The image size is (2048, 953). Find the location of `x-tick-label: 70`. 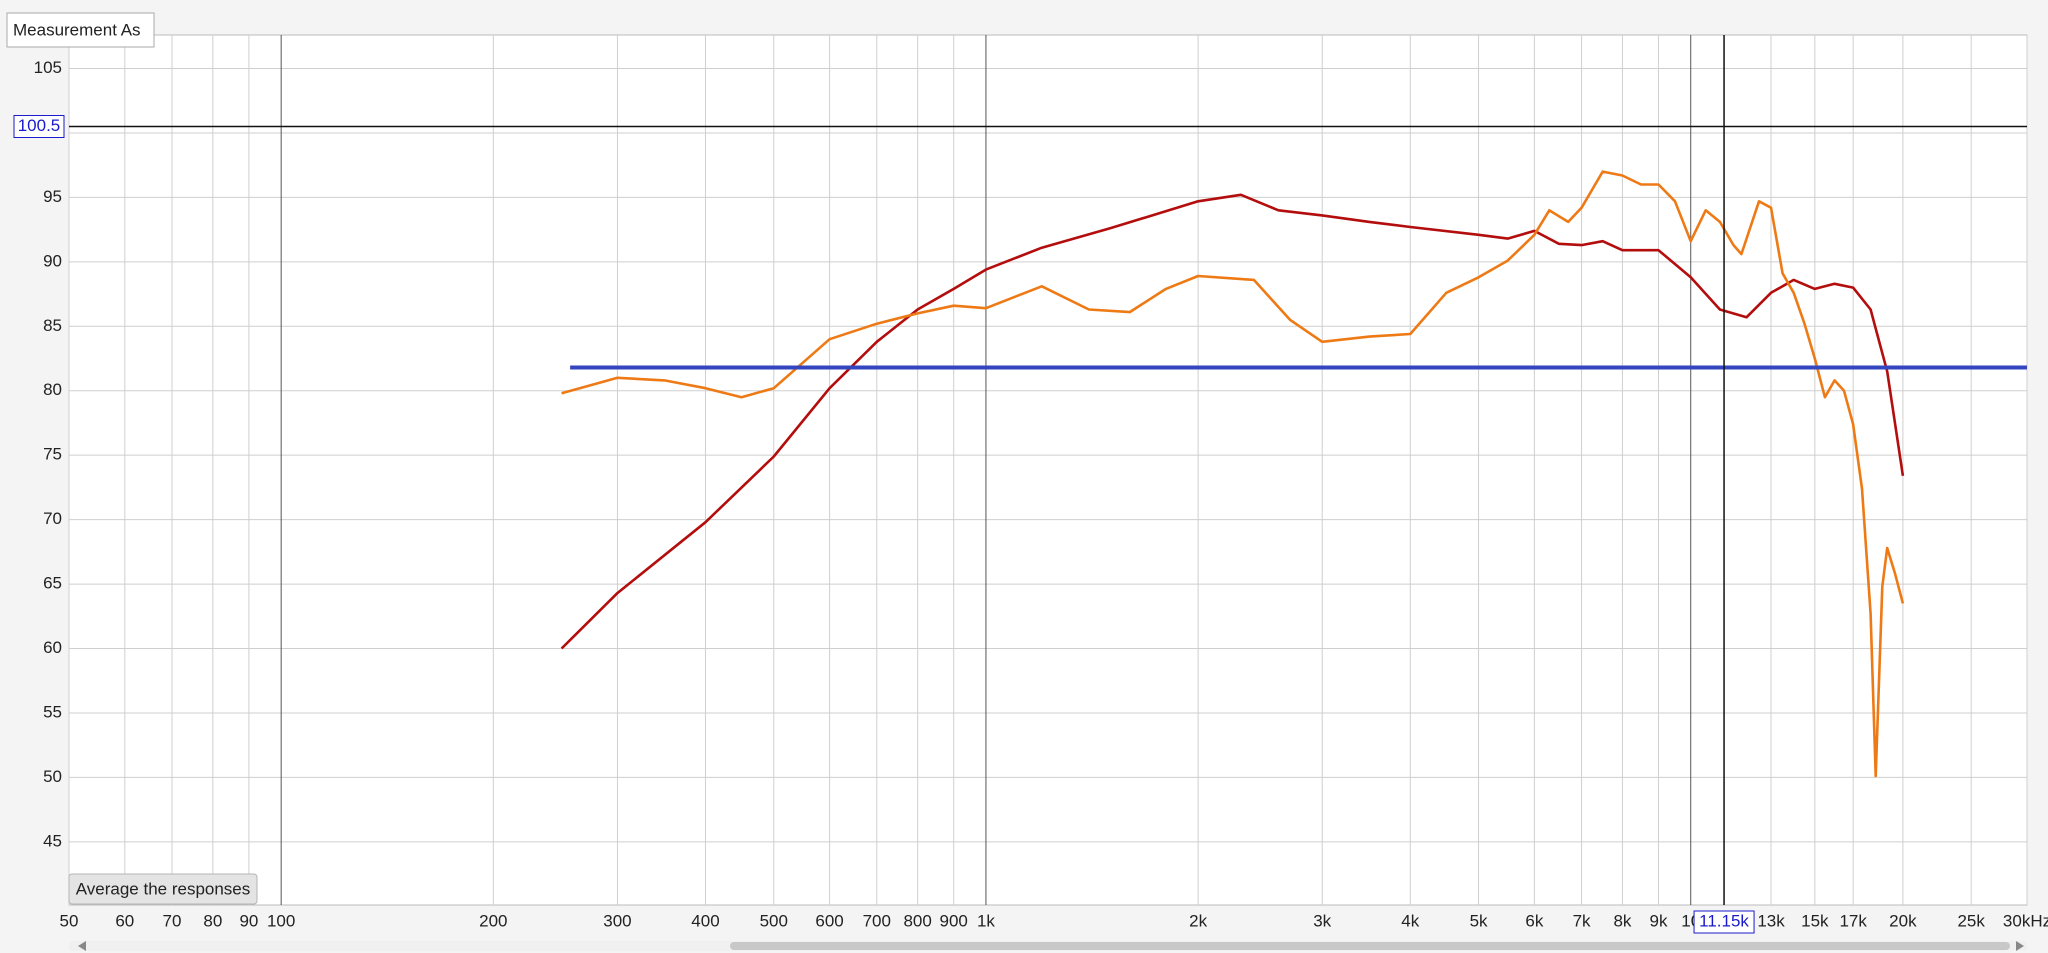

x-tick-label: 70 is located at coordinates (172, 920).